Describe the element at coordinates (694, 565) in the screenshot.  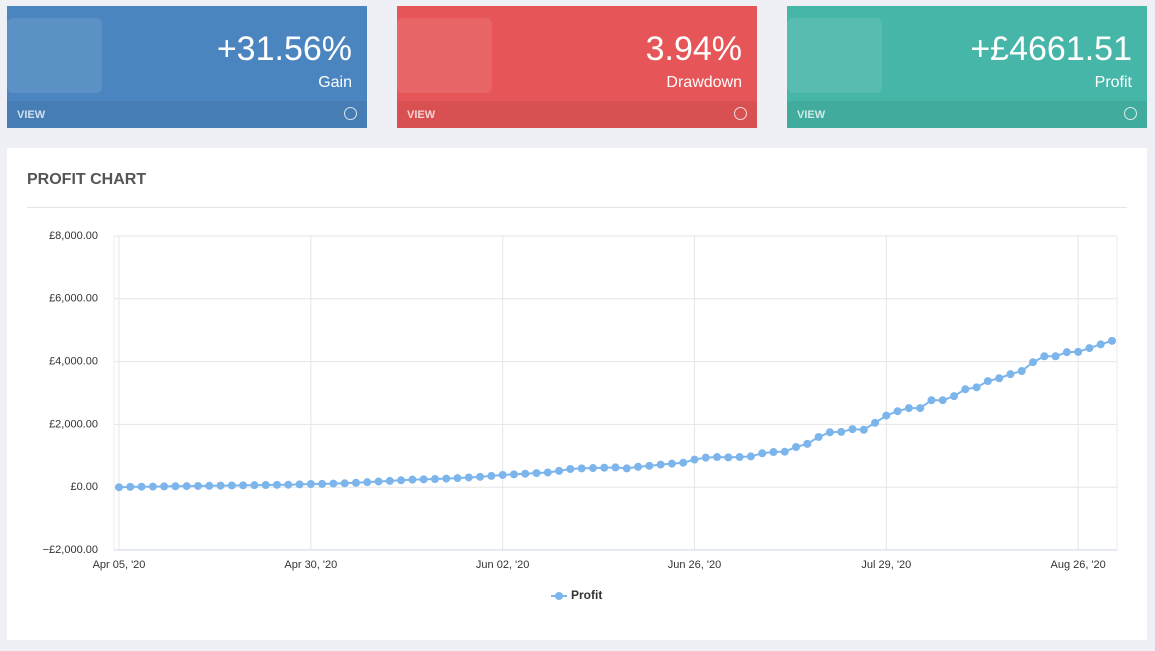
I see `x-tick-label: Jun 26, '20` at that location.